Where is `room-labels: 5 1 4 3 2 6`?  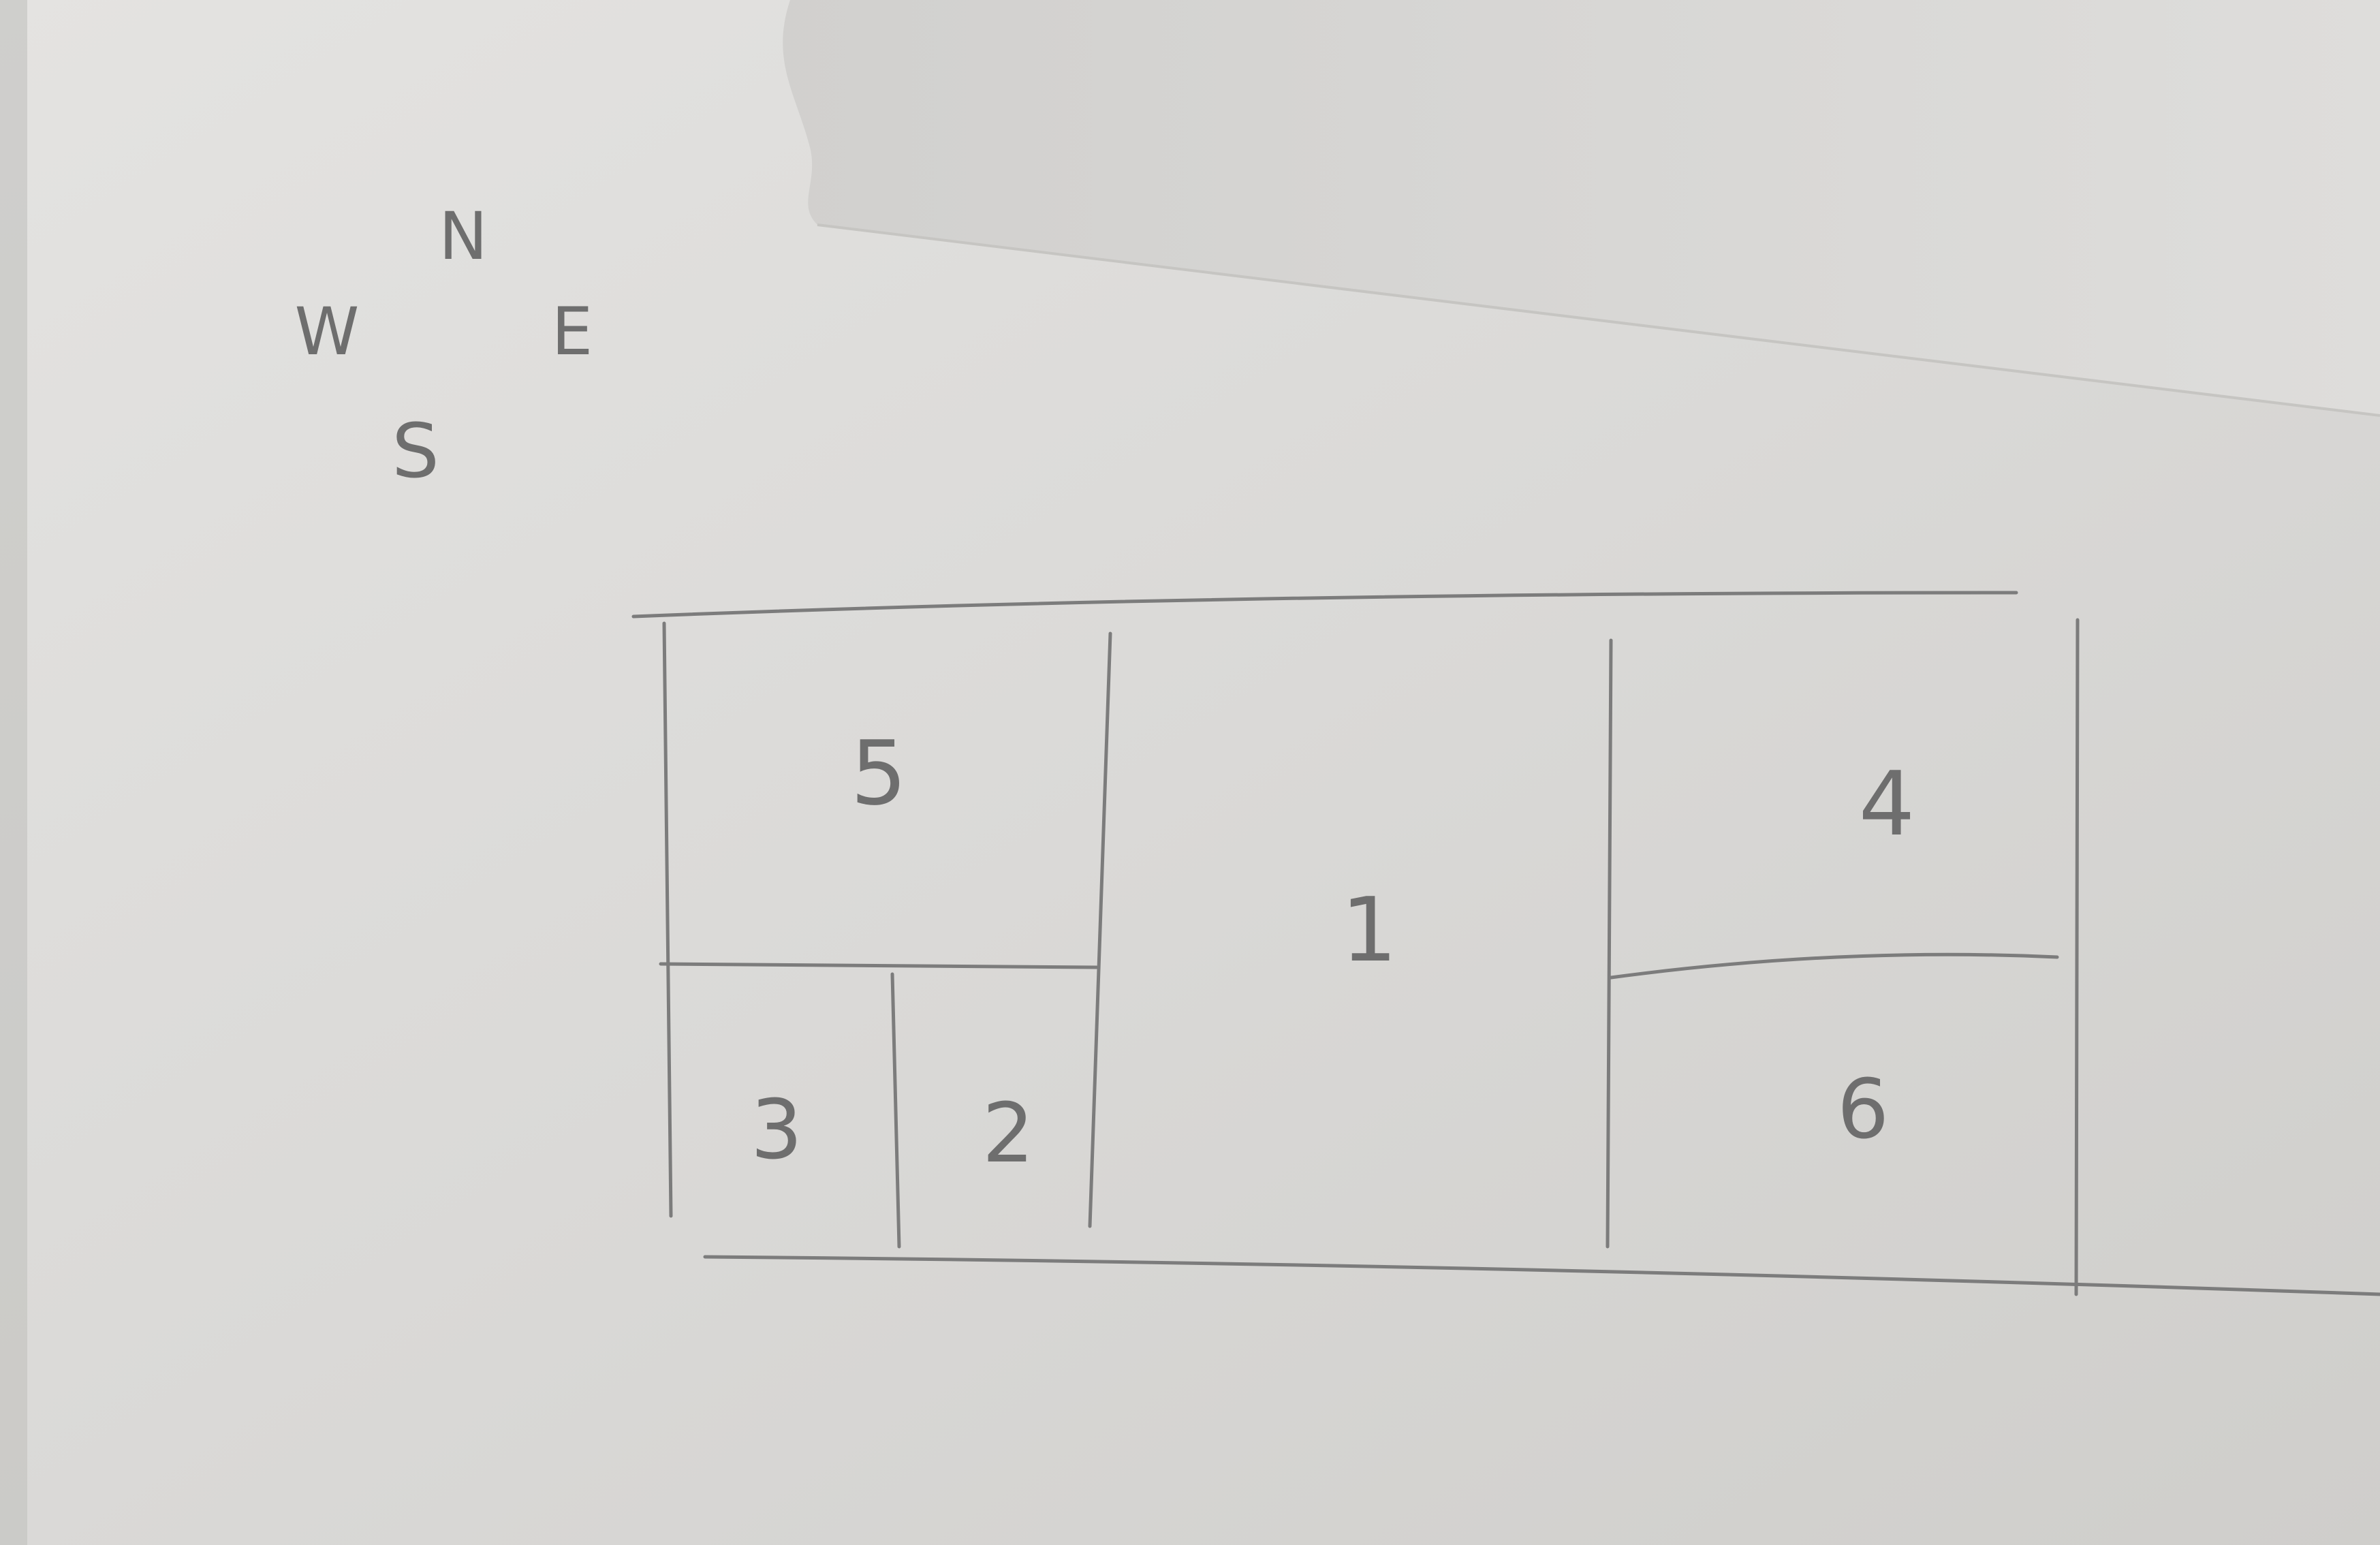 room-labels: 5 1 4 3 2 6 is located at coordinates (1333, 951).